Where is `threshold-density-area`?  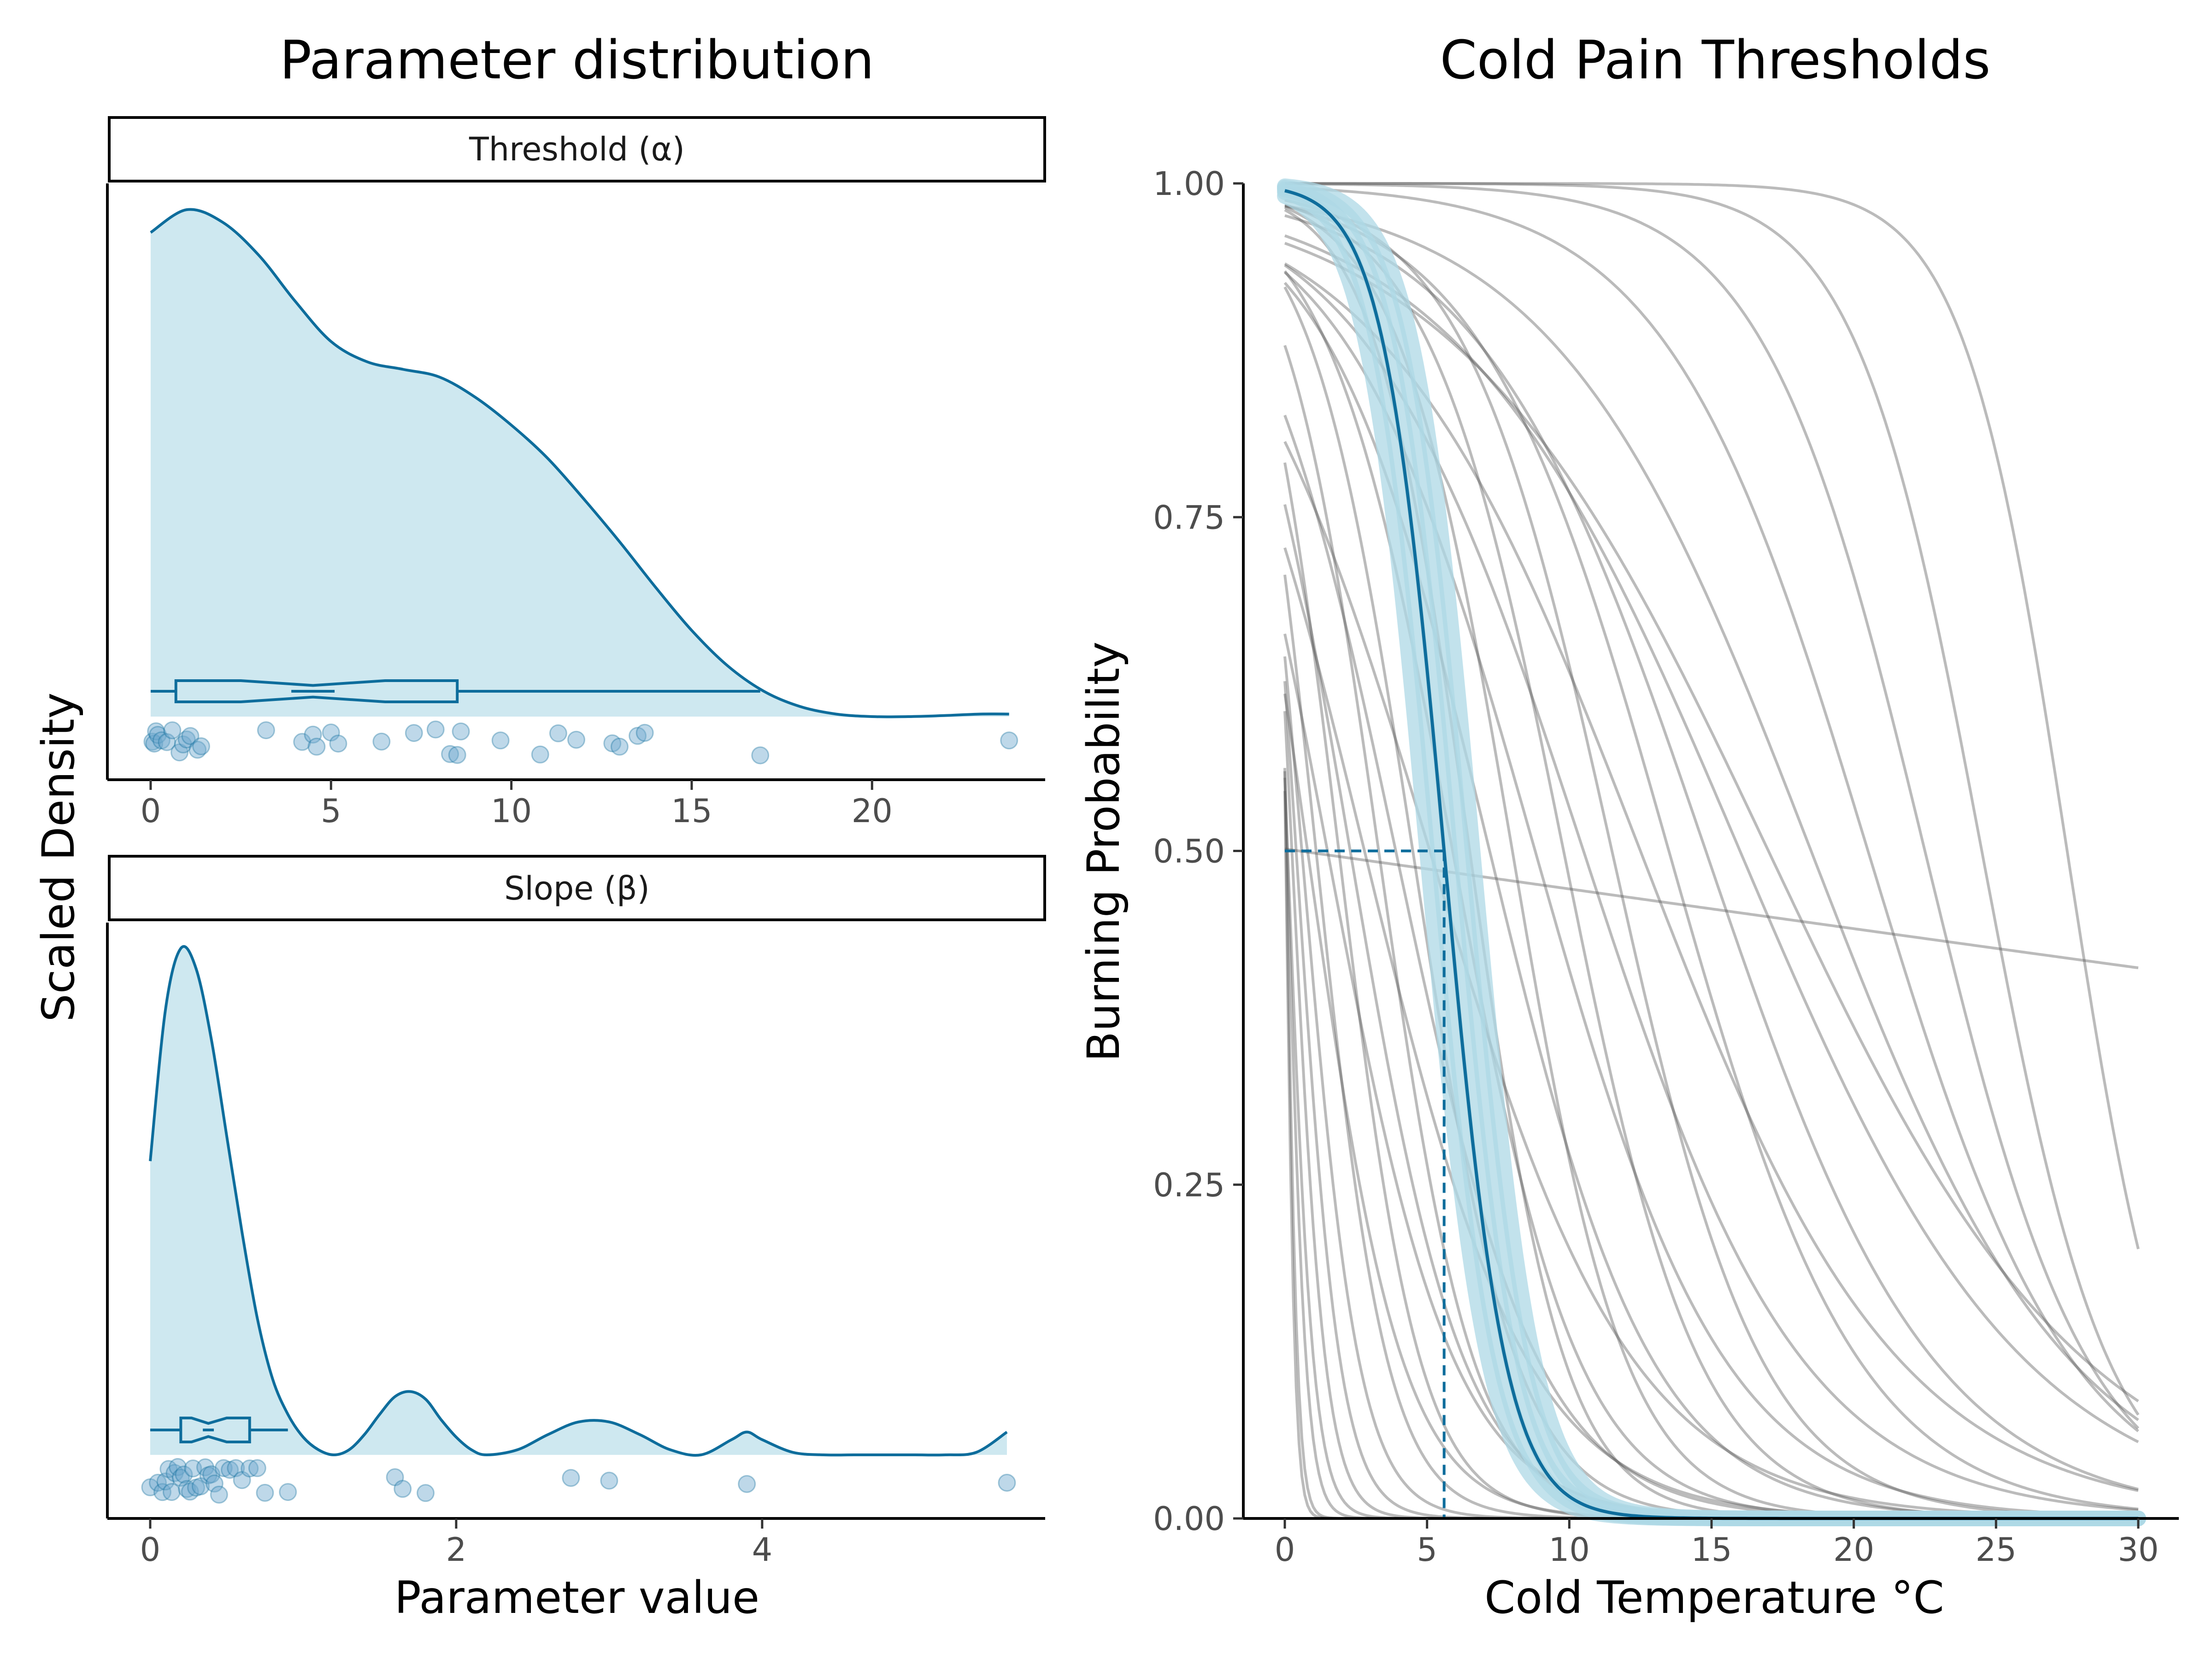
threshold-density-area is located at coordinates (579, 463).